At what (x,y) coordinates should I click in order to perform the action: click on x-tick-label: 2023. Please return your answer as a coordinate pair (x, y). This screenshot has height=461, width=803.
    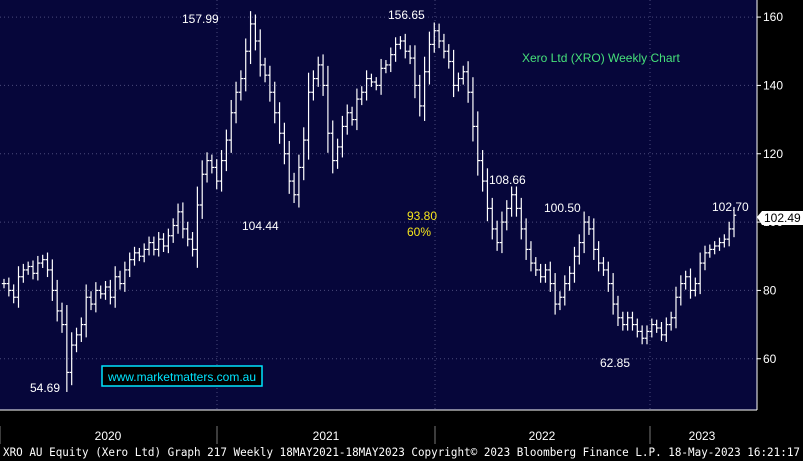
    Looking at the image, I should click on (702, 436).